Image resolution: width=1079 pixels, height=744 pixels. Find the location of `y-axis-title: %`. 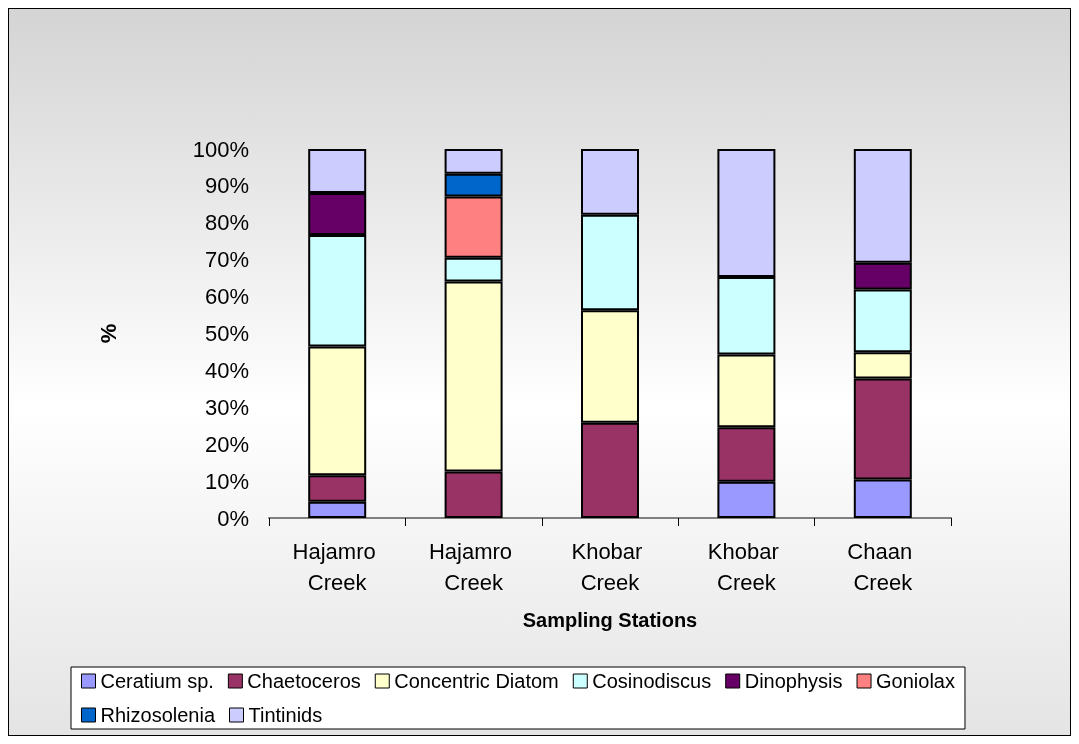

y-axis-title: % is located at coordinates (108, 333).